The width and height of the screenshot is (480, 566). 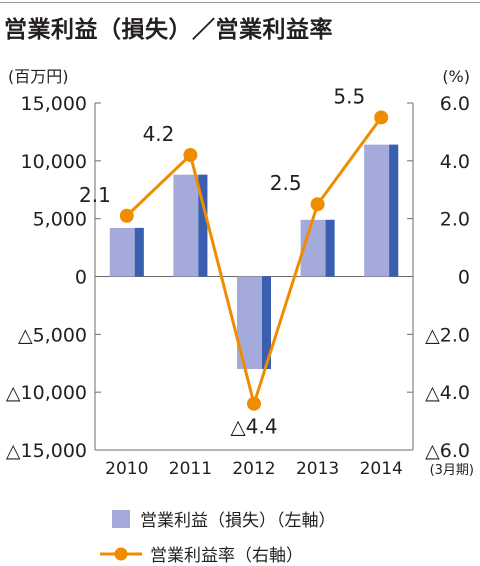 I want to click on legend-item-operating-margin: 営業利益率（右軸）, so click(x=201, y=553).